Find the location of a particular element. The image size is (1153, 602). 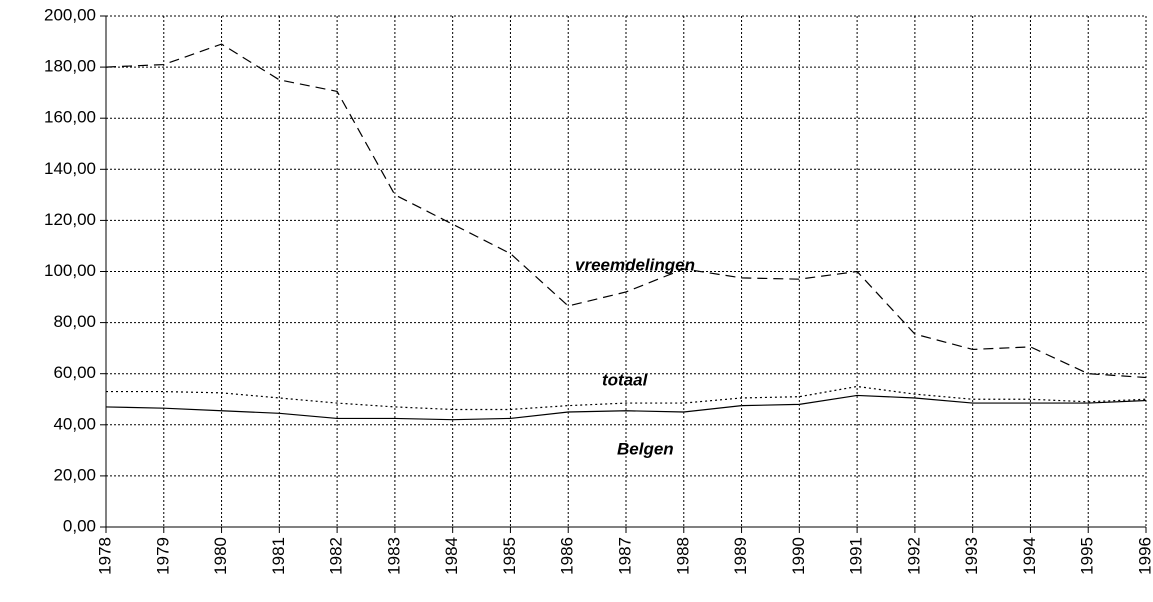

y-tick-label: 40,00 is located at coordinates (74, 423).